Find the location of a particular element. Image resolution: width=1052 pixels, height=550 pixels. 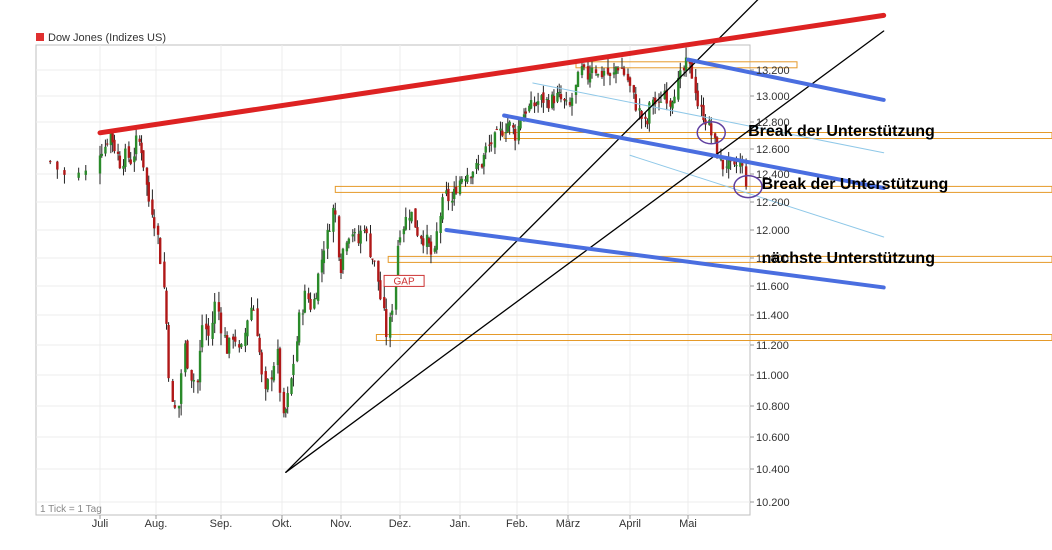

y-tick-label: 12.000 is located at coordinates (773, 231).